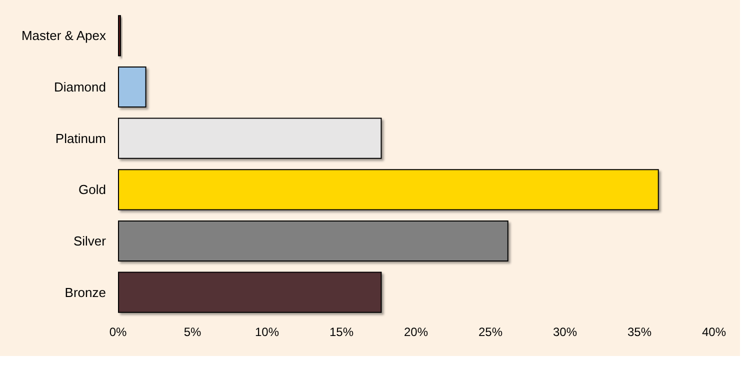  I want to click on x-tick-label: 5%, so click(193, 332).